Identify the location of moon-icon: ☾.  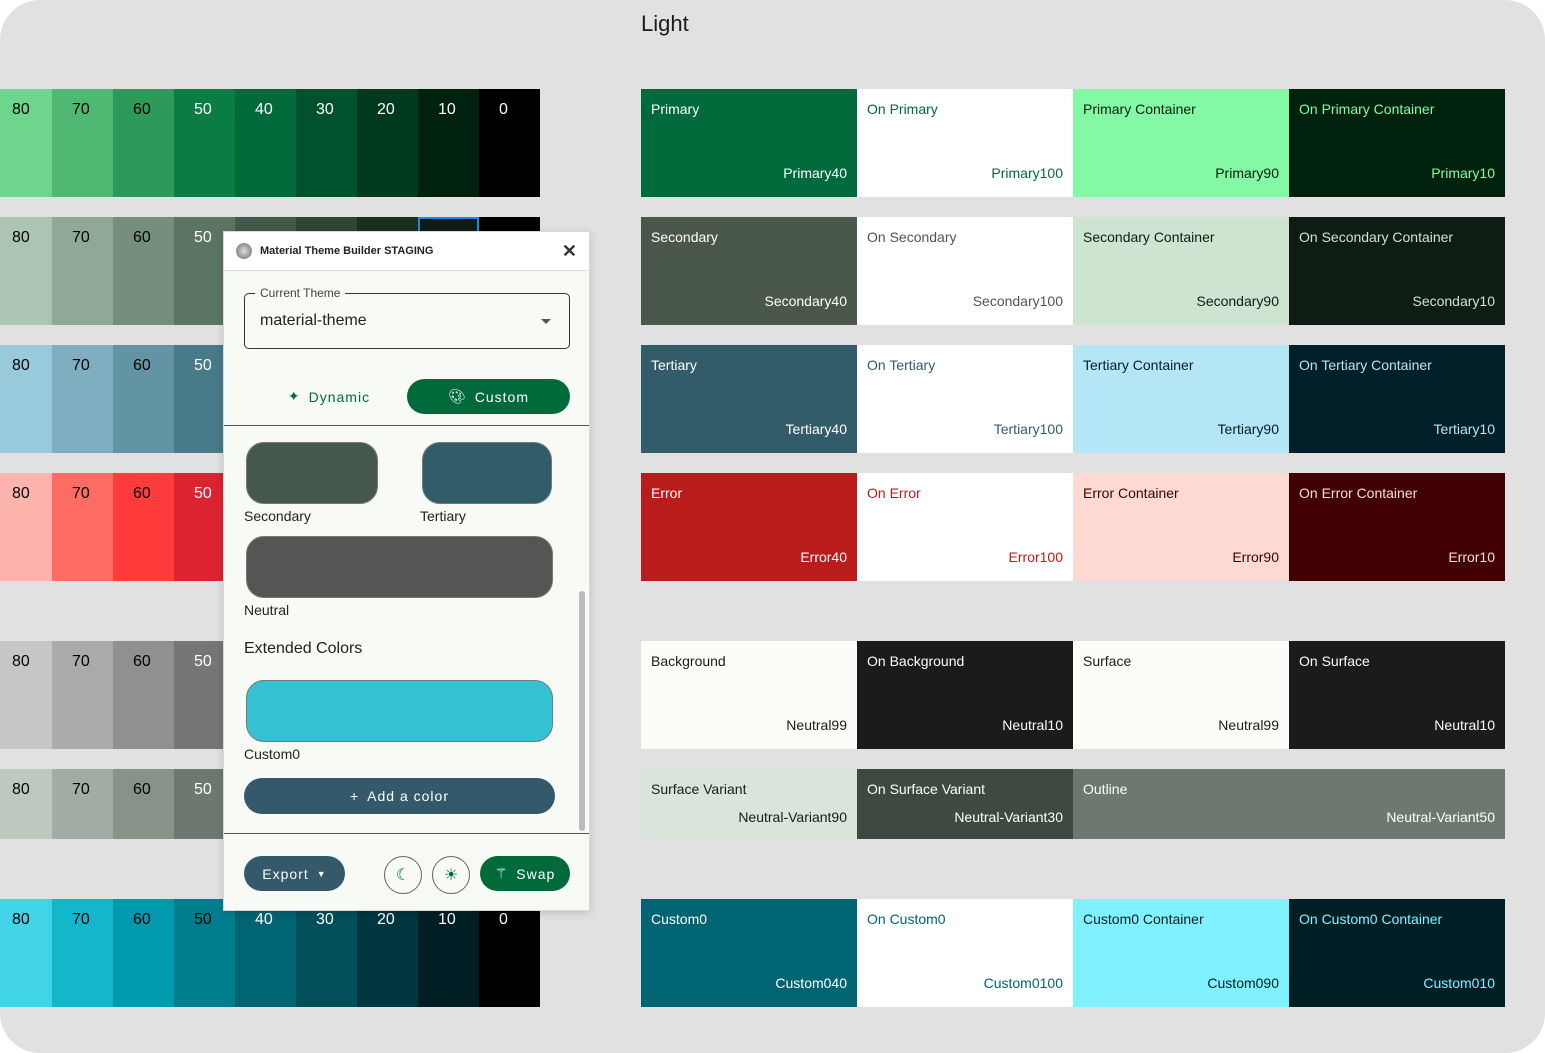
(403, 875).